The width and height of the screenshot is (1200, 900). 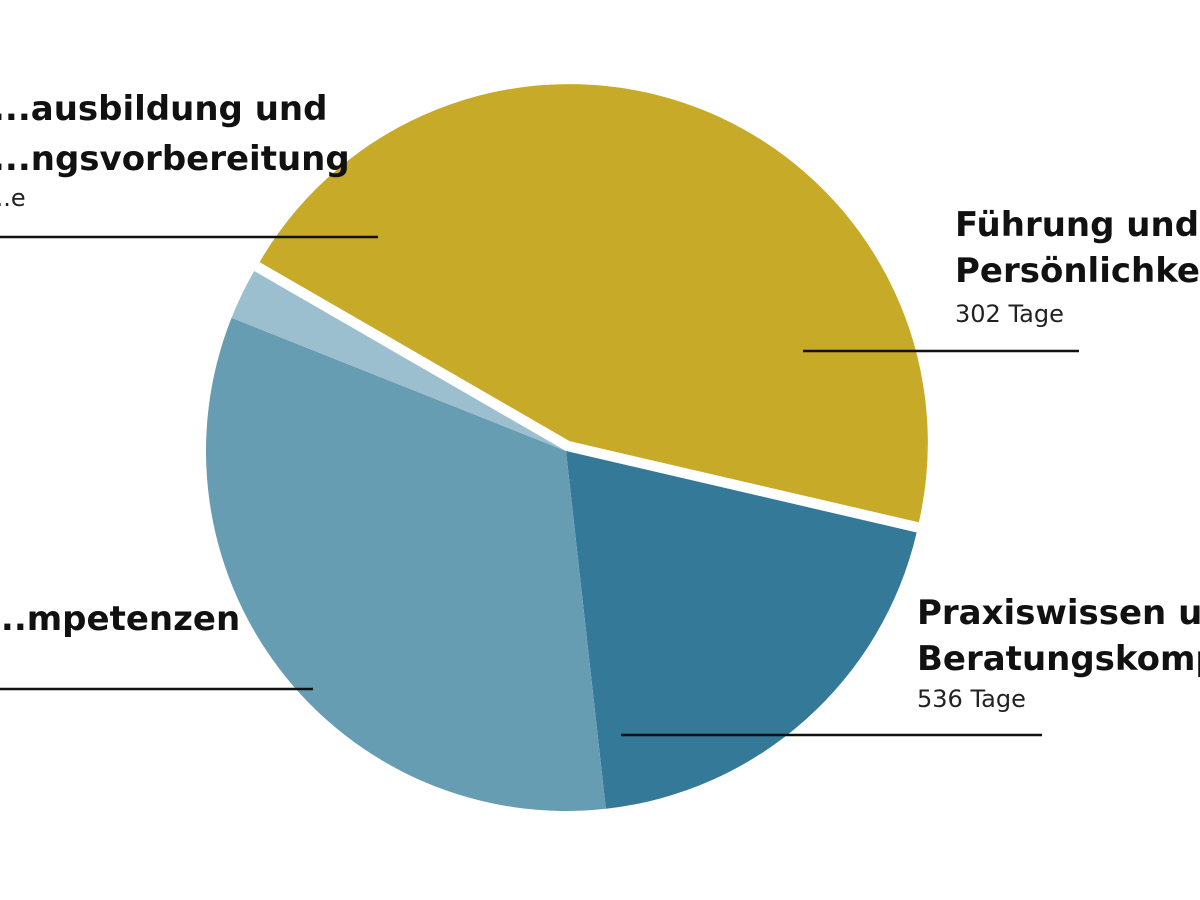 What do you see at coordinates (163, 109) in the screenshot?
I see `label-ausbildung-line1: ...ausbildung und` at bounding box center [163, 109].